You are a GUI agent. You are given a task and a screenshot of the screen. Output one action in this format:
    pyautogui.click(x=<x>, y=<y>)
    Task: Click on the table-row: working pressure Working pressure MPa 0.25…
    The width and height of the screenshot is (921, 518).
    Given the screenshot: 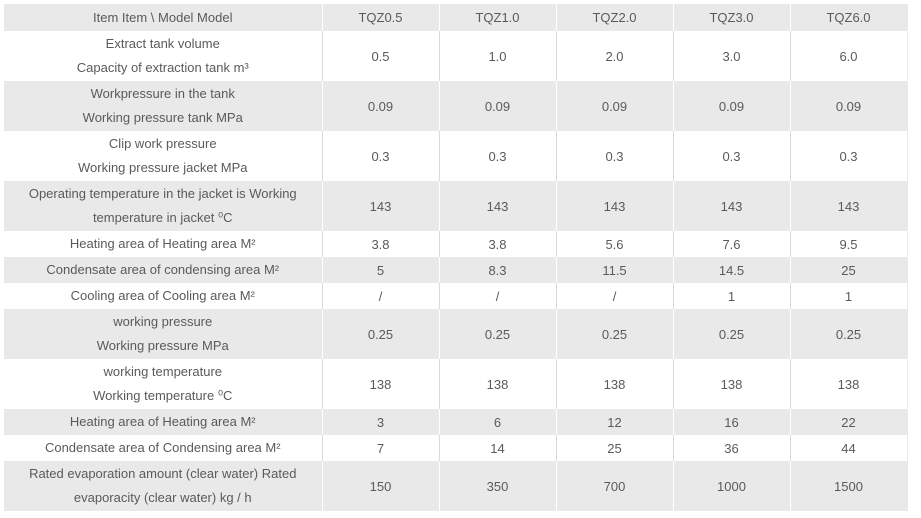 What is the action you would take?
    pyautogui.click(x=456, y=334)
    